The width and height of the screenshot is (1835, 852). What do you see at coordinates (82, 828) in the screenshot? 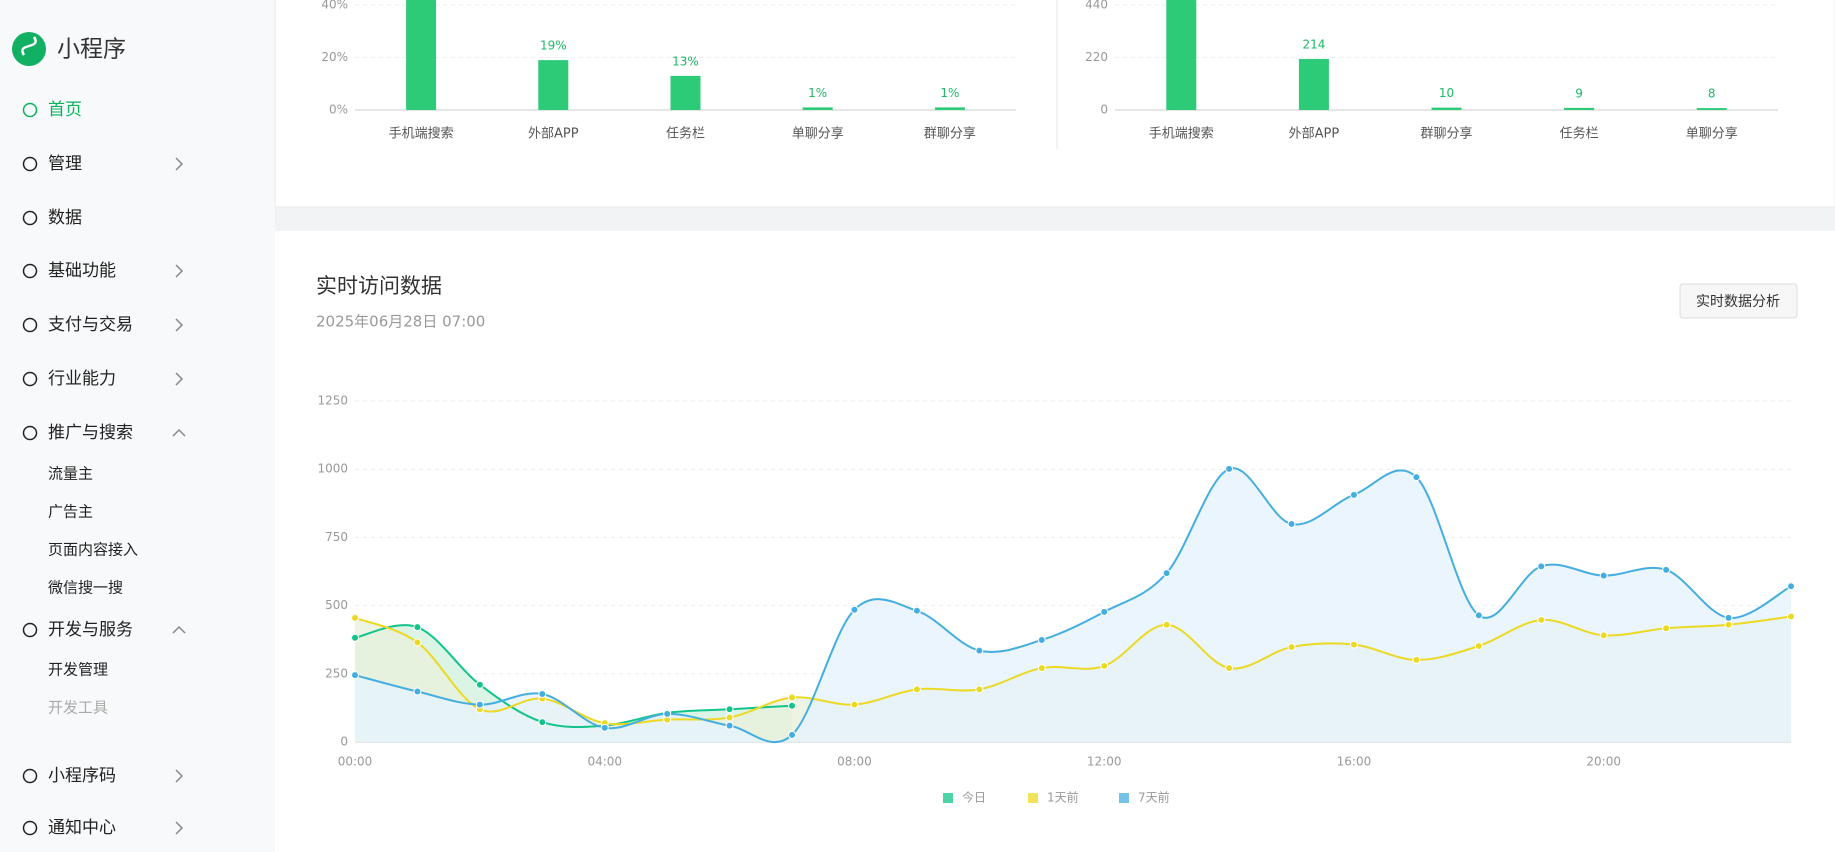
I see `menu-item: 通知中心` at bounding box center [82, 828].